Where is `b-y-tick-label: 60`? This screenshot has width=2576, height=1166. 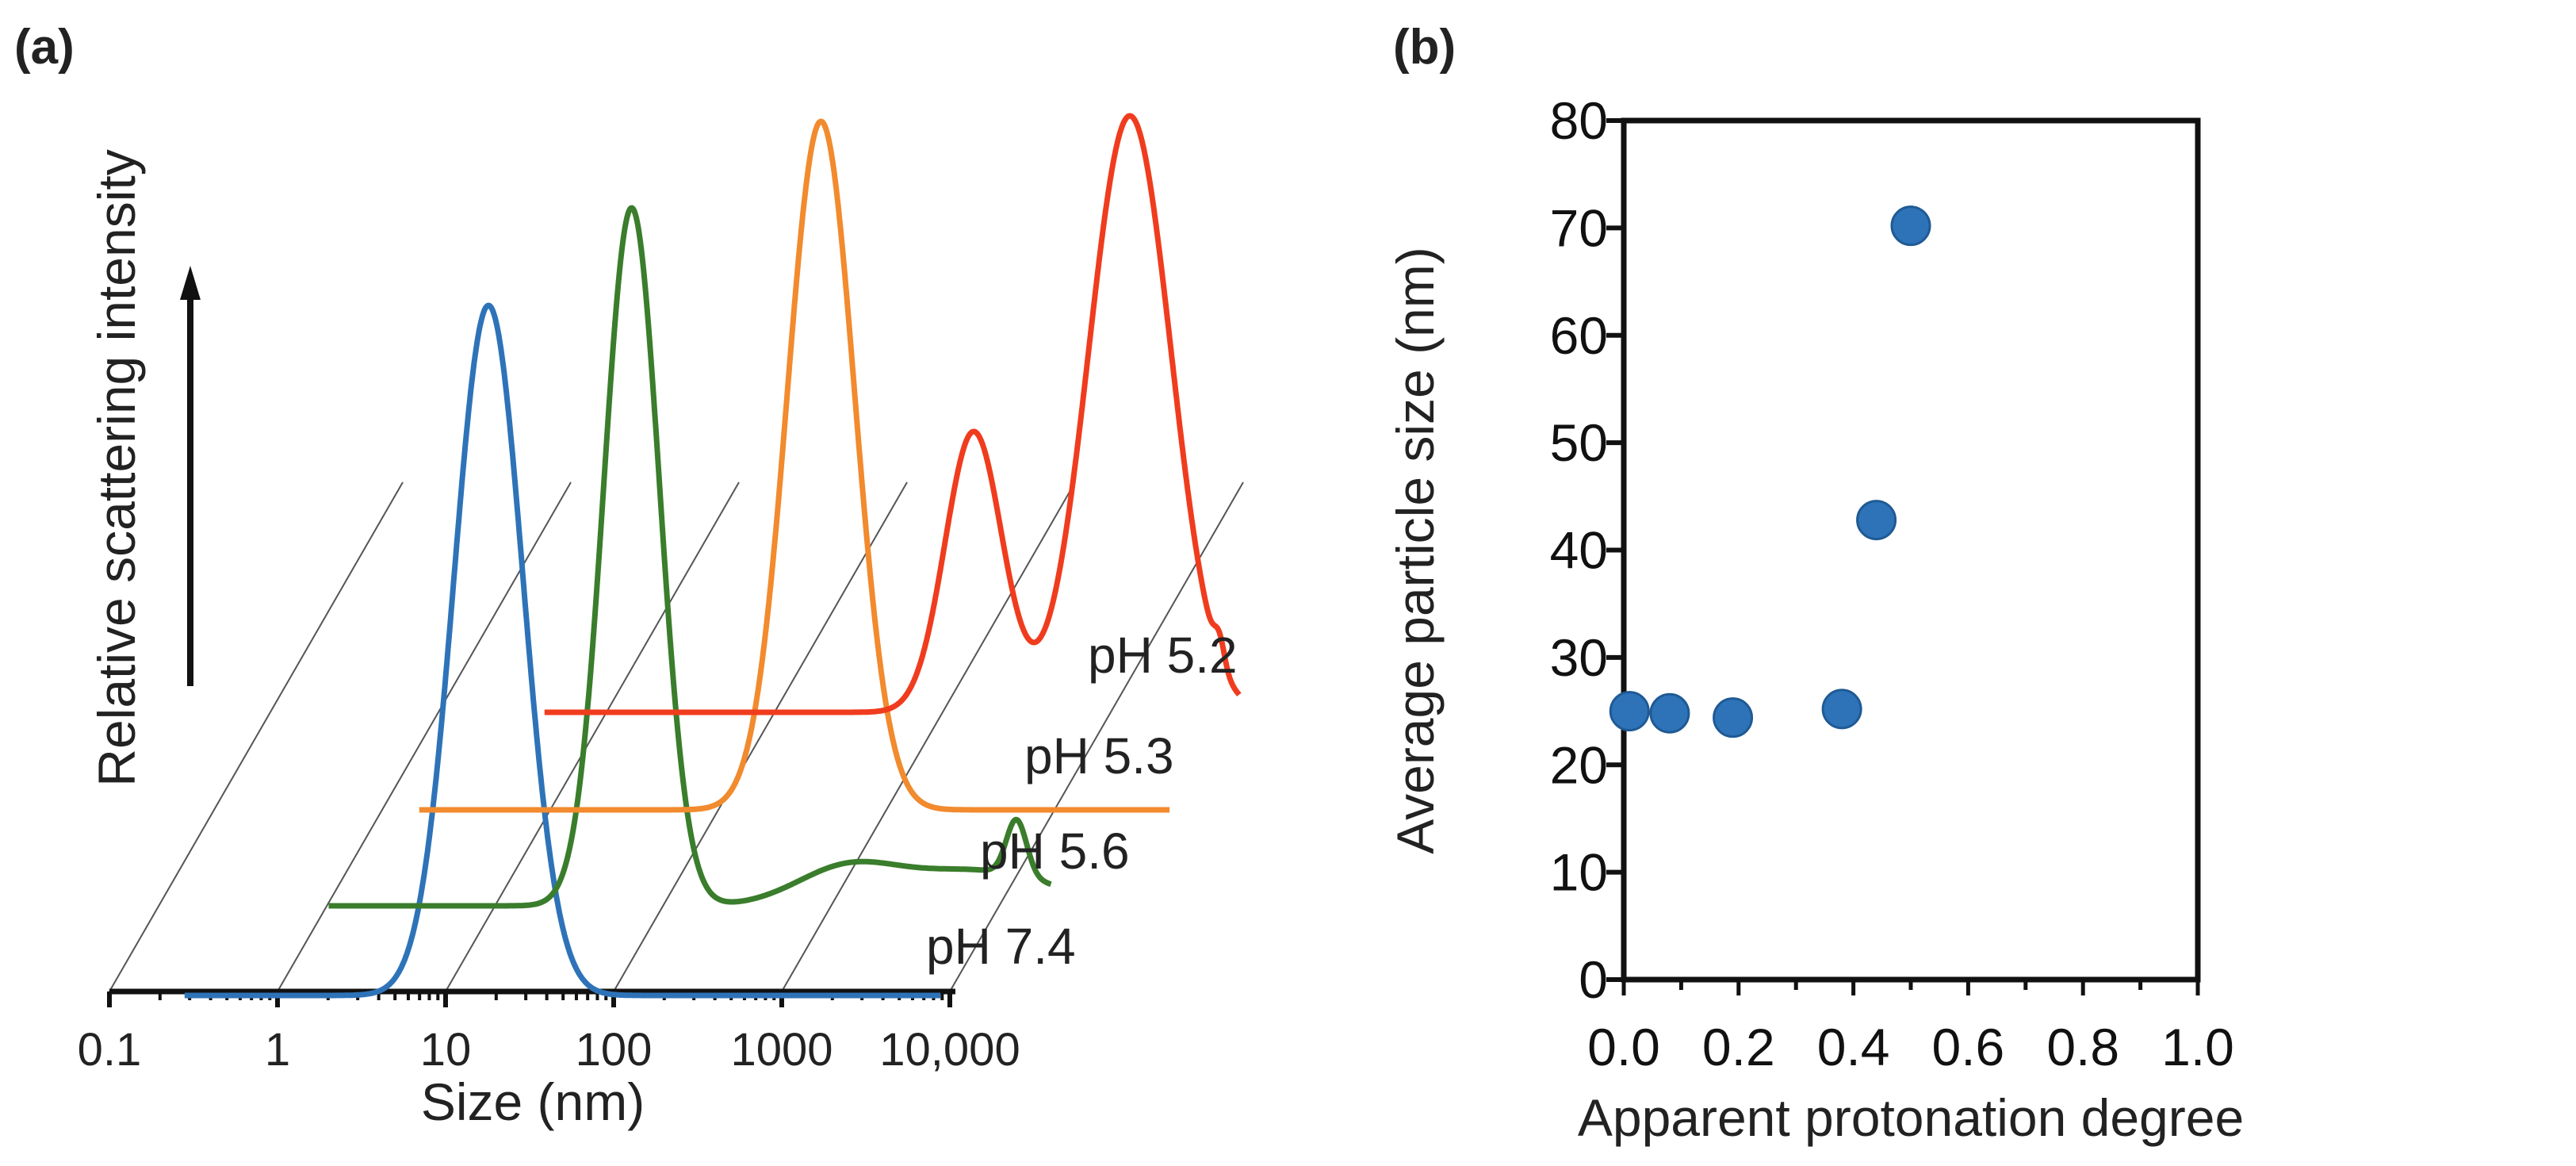 b-y-tick-label: 60 is located at coordinates (1579, 336).